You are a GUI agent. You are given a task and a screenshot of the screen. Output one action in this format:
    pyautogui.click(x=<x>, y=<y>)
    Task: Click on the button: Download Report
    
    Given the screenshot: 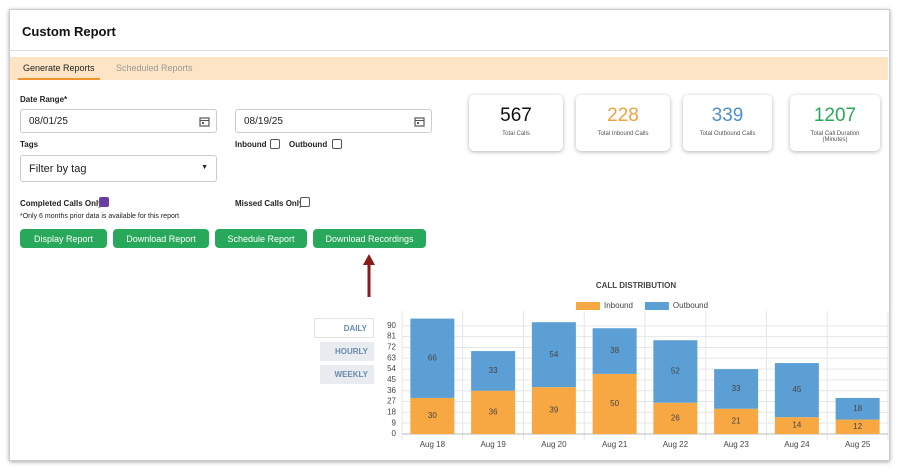 What is the action you would take?
    pyautogui.click(x=161, y=238)
    